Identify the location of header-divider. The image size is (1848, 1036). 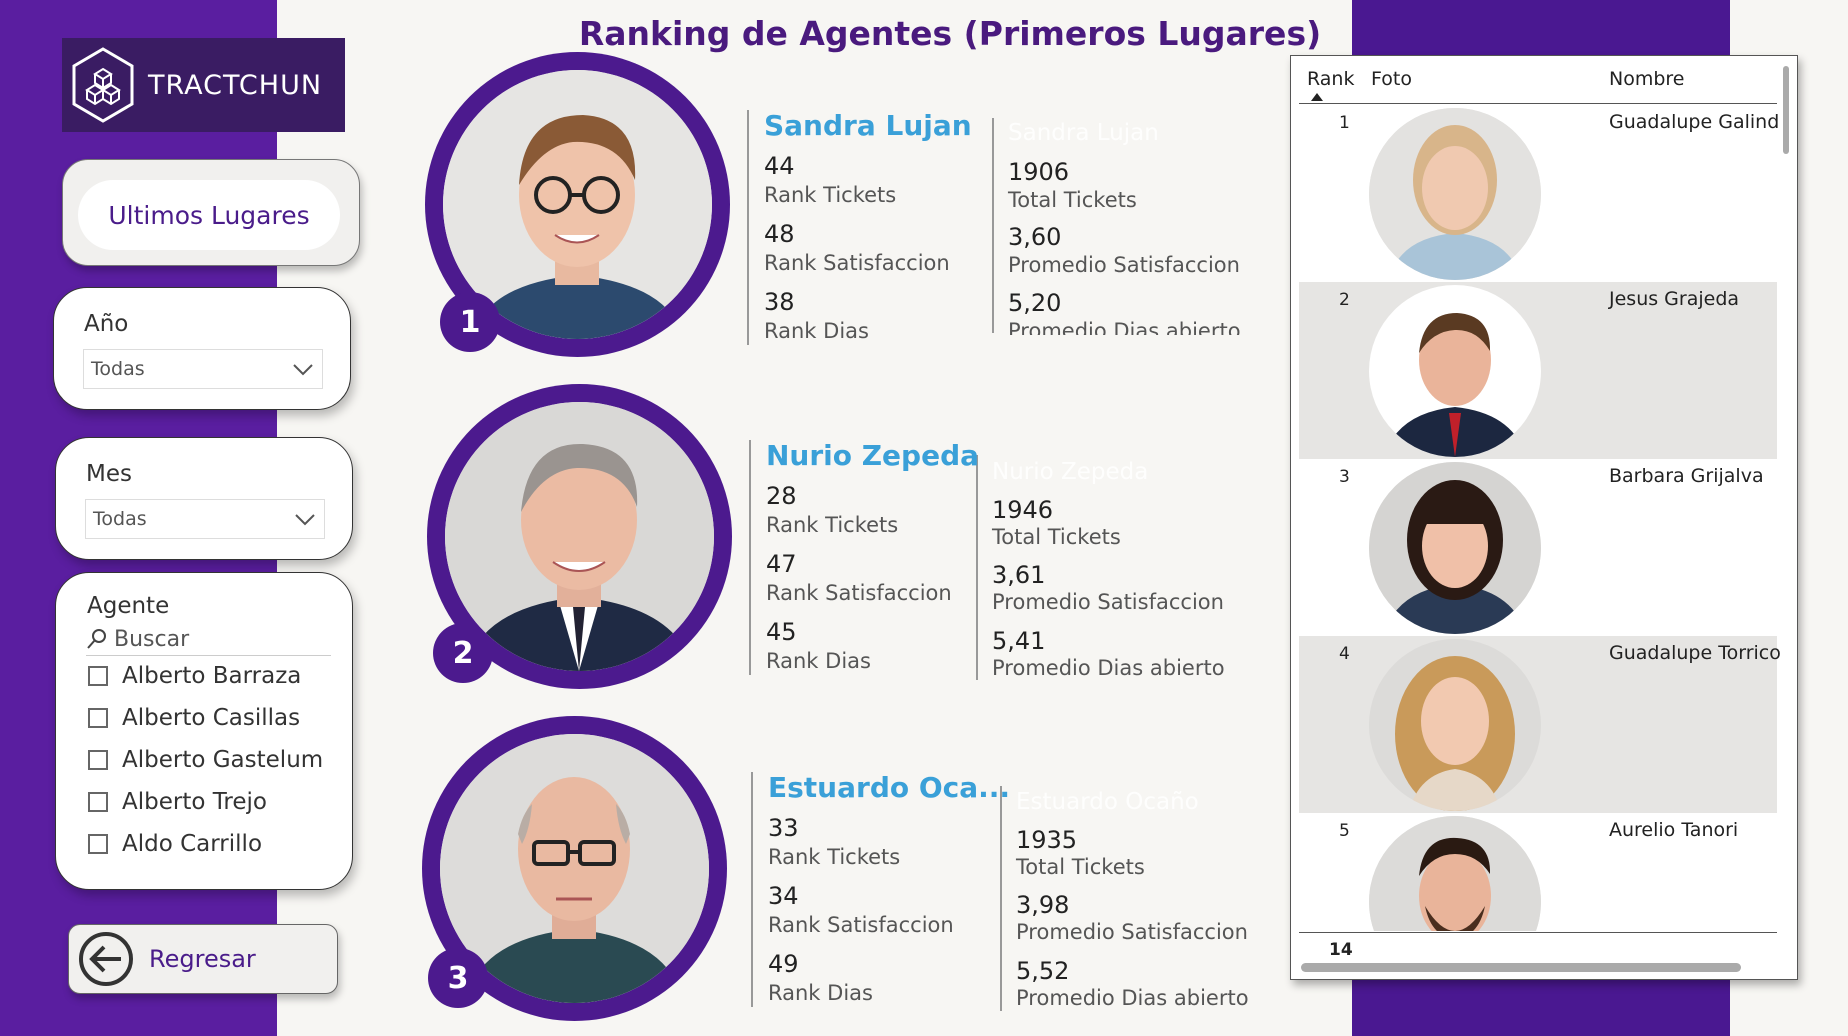
(1538, 103).